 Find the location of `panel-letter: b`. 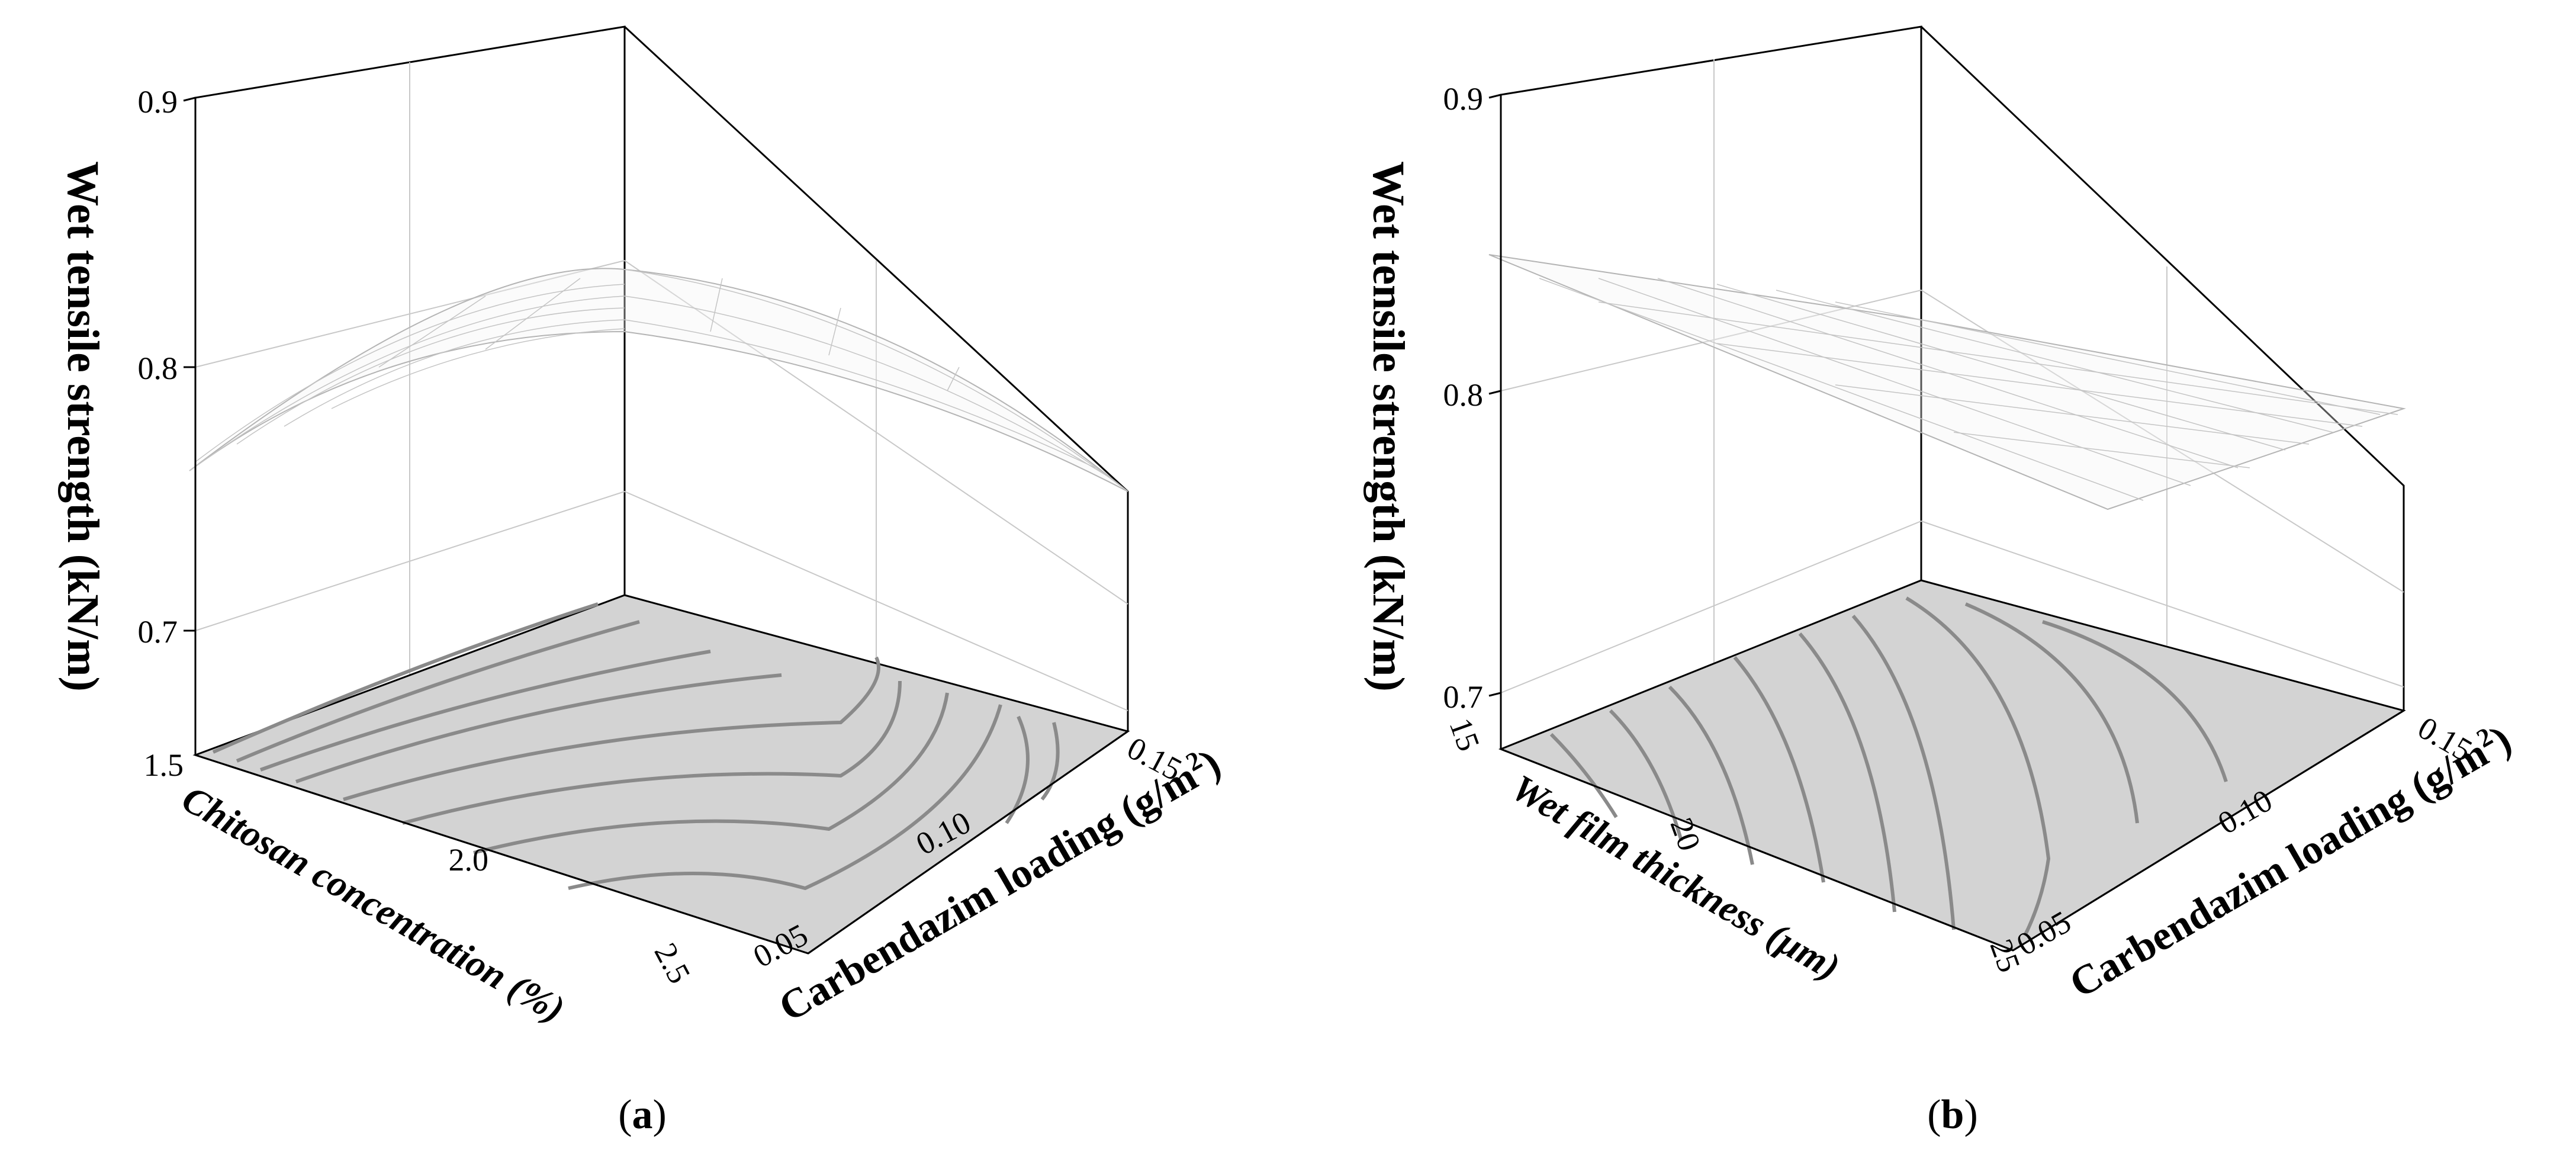

panel-letter: b is located at coordinates (1953, 1115).